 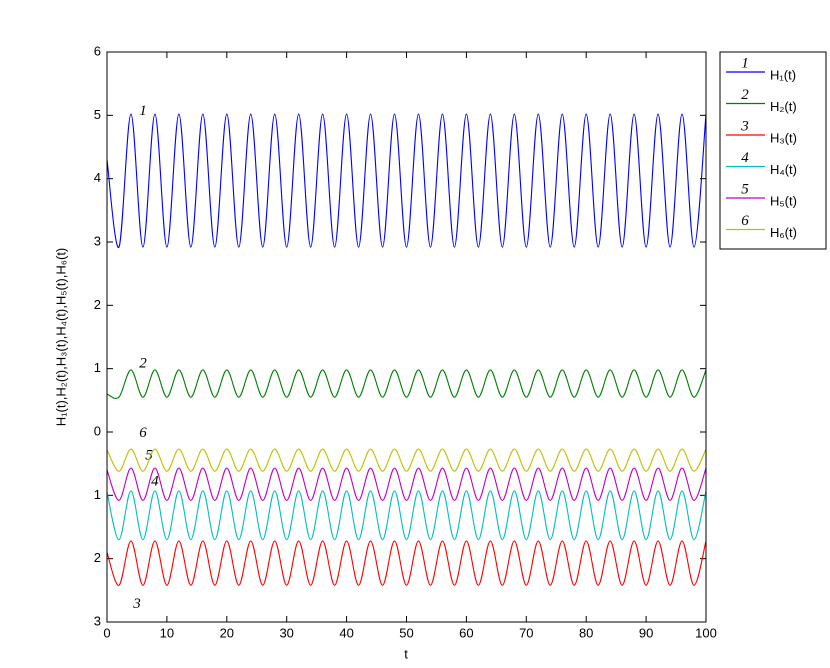 I want to click on legend-label: H₅(t), so click(x=783, y=200).